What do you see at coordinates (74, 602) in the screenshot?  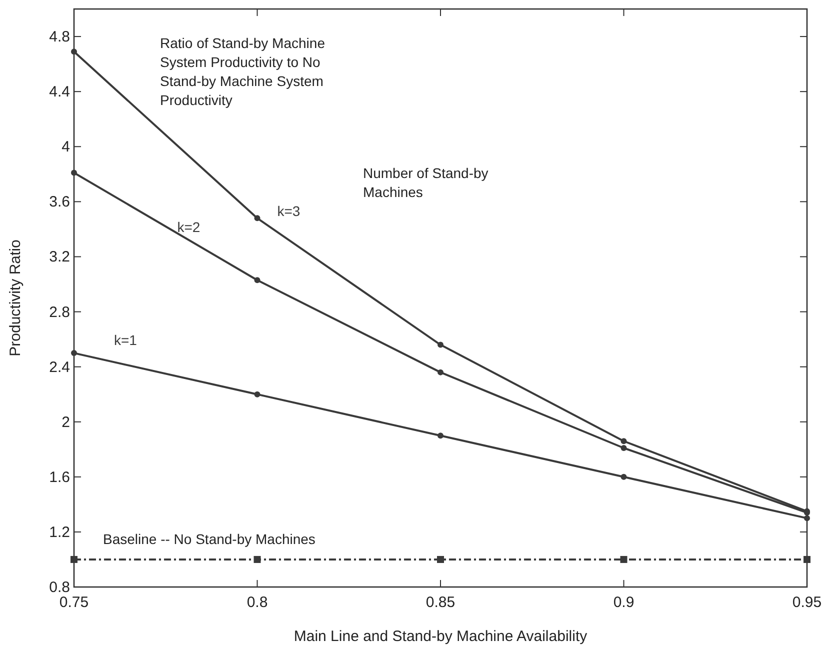 I see `x-tick-label: 0.75` at bounding box center [74, 602].